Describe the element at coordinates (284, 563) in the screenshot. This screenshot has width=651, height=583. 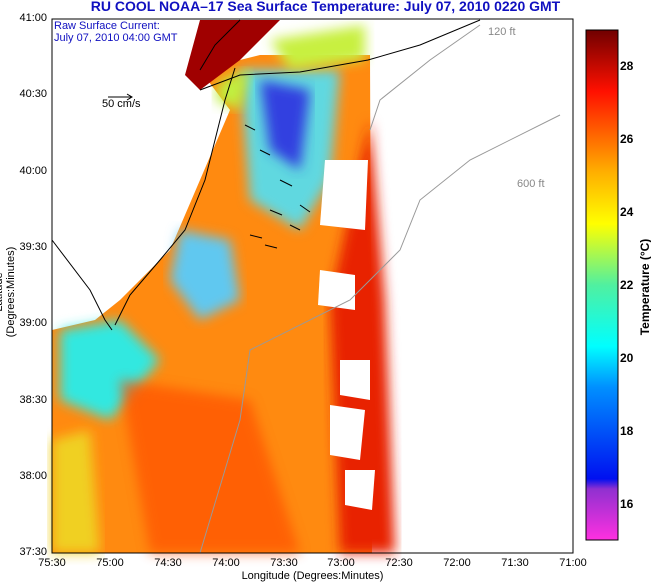
I see `x-tick: 73:30` at that location.